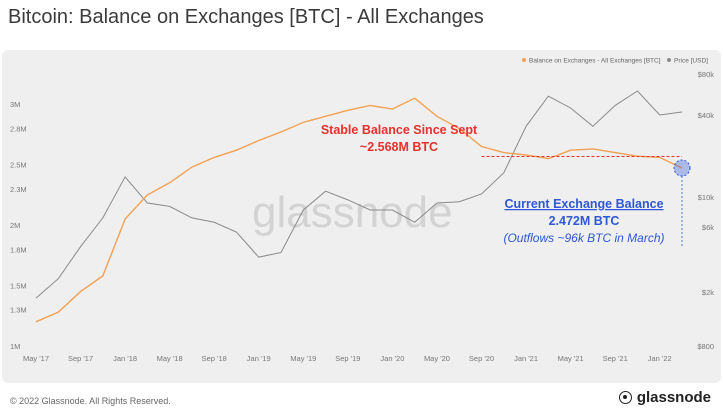 The image size is (723, 415). Describe the element at coordinates (352, 212) in the screenshot. I see `watermark: glassnode` at that location.